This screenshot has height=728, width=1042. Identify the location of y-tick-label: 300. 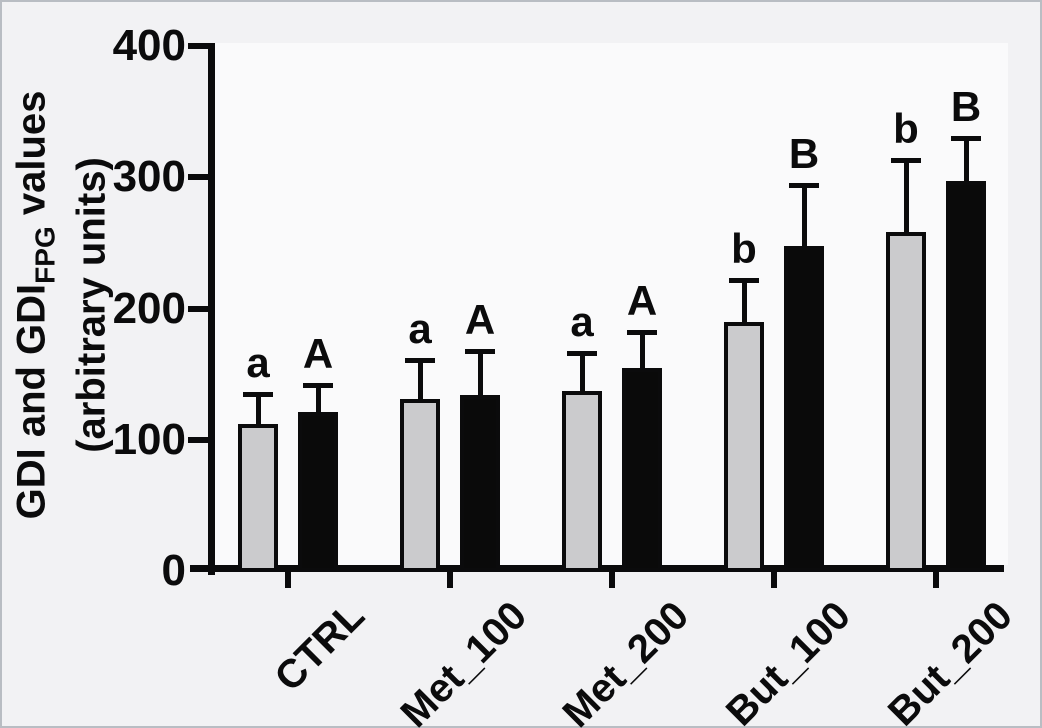
(149, 177).